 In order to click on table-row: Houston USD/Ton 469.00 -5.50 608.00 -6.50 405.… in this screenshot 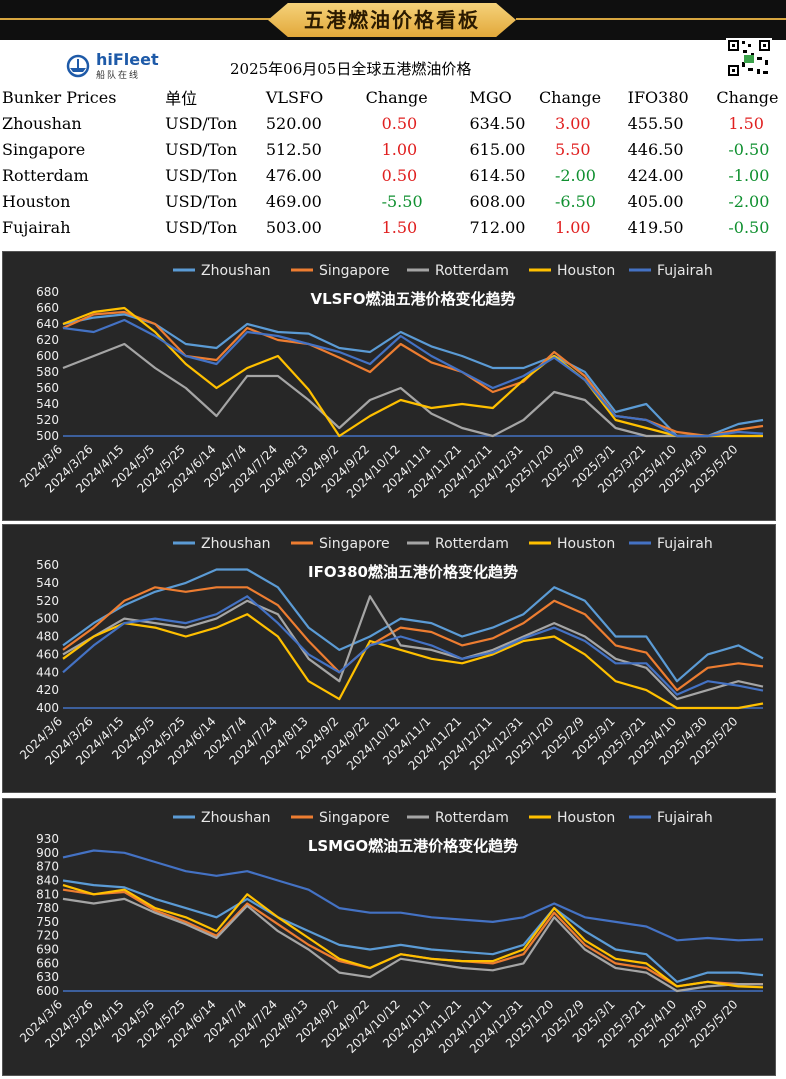, I will do `click(394, 201)`.